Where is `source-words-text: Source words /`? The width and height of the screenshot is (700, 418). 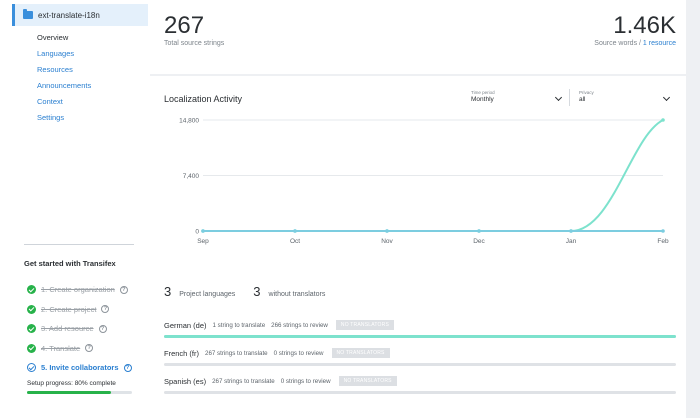
source-words-text: Source words / is located at coordinates (618, 43).